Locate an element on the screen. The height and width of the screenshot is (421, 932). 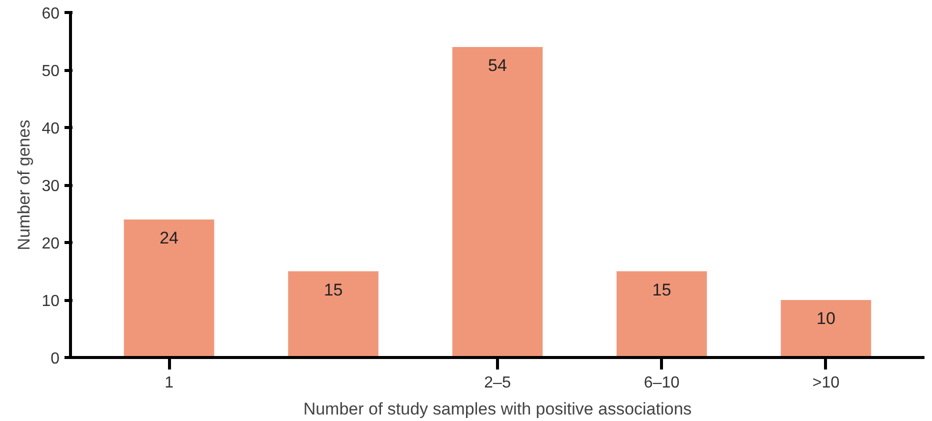
y-tick-label: 0 is located at coordinates (55, 359).